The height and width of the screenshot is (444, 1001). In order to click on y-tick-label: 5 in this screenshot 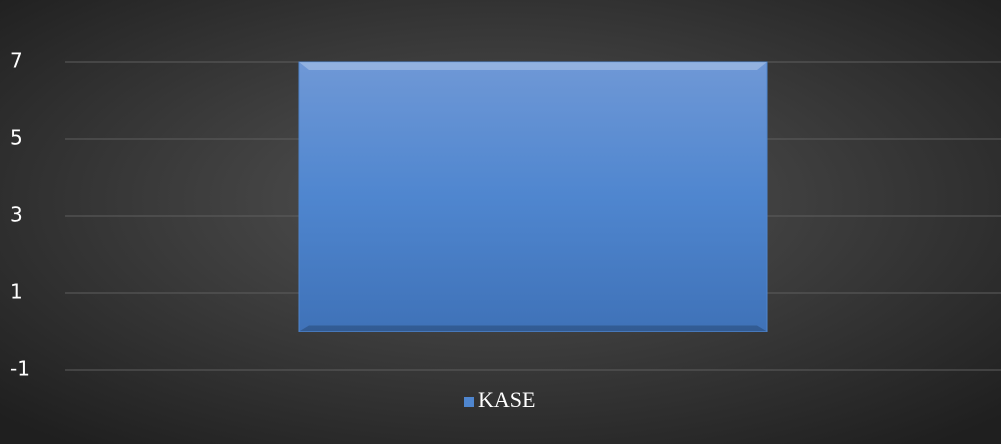, I will do `click(16, 138)`.